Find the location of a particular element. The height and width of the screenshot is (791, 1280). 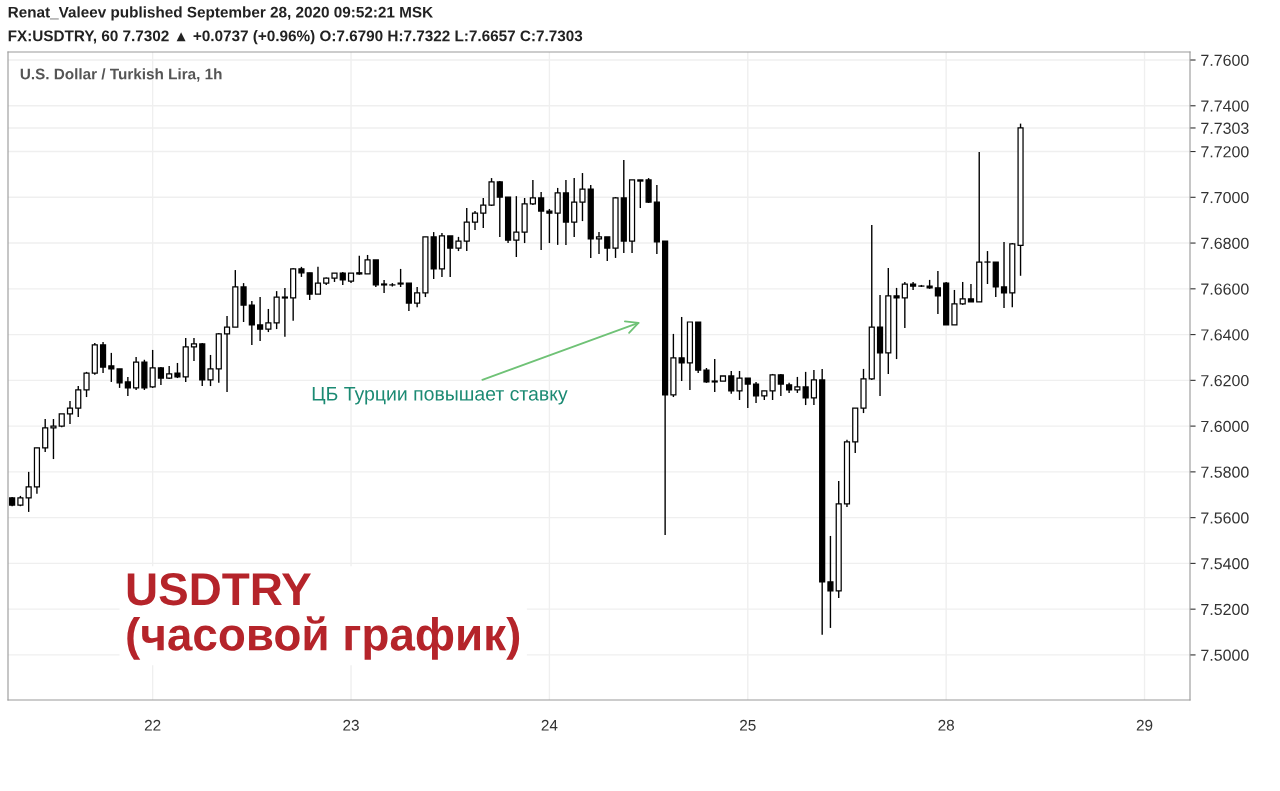

x-tick-label: 29 is located at coordinates (1144, 725).